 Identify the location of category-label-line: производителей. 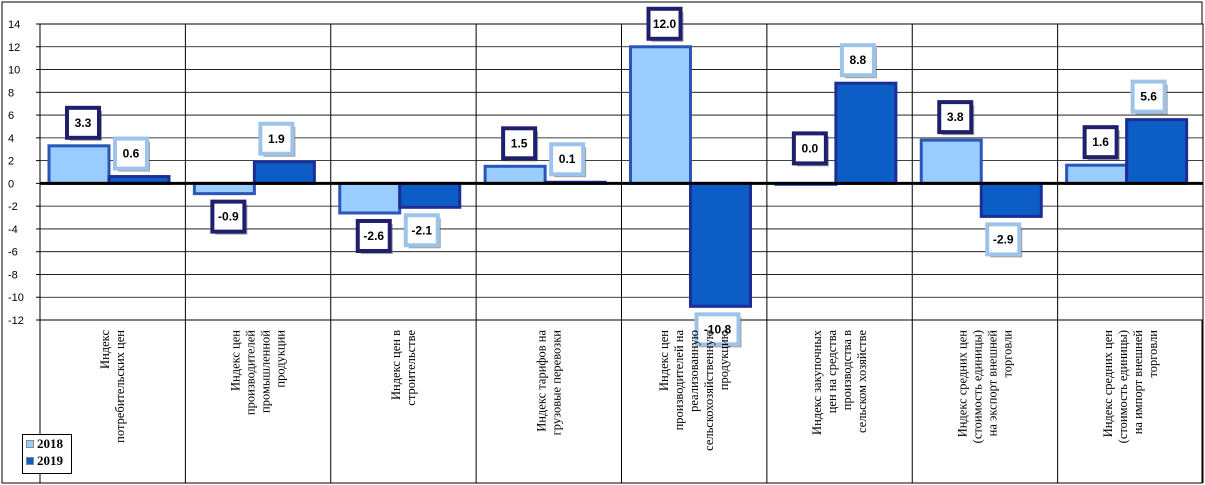
(251, 372).